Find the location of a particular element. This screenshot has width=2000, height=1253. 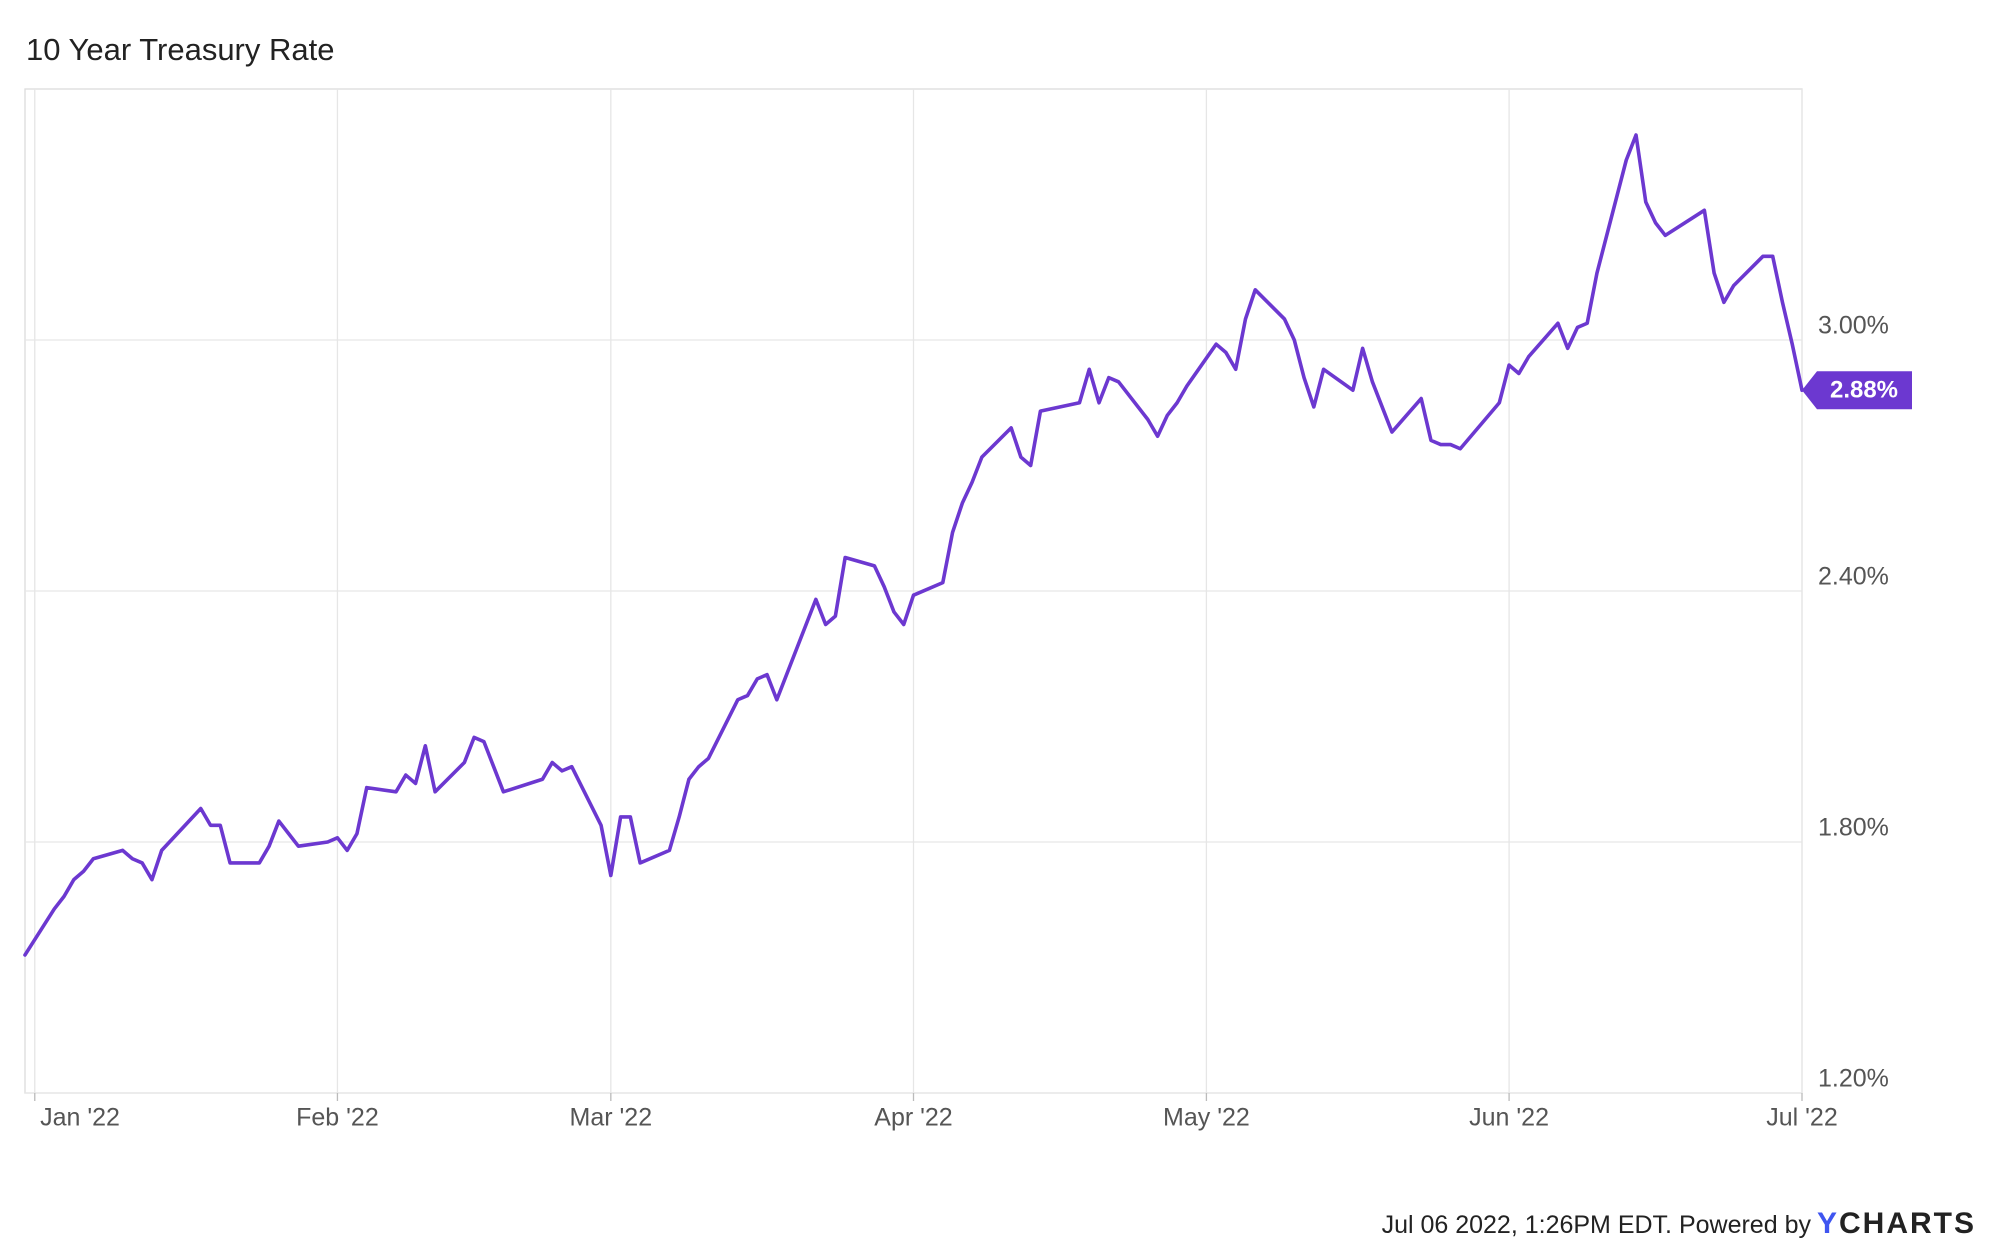

x-tick-label: Feb '22 is located at coordinates (337, 1118).